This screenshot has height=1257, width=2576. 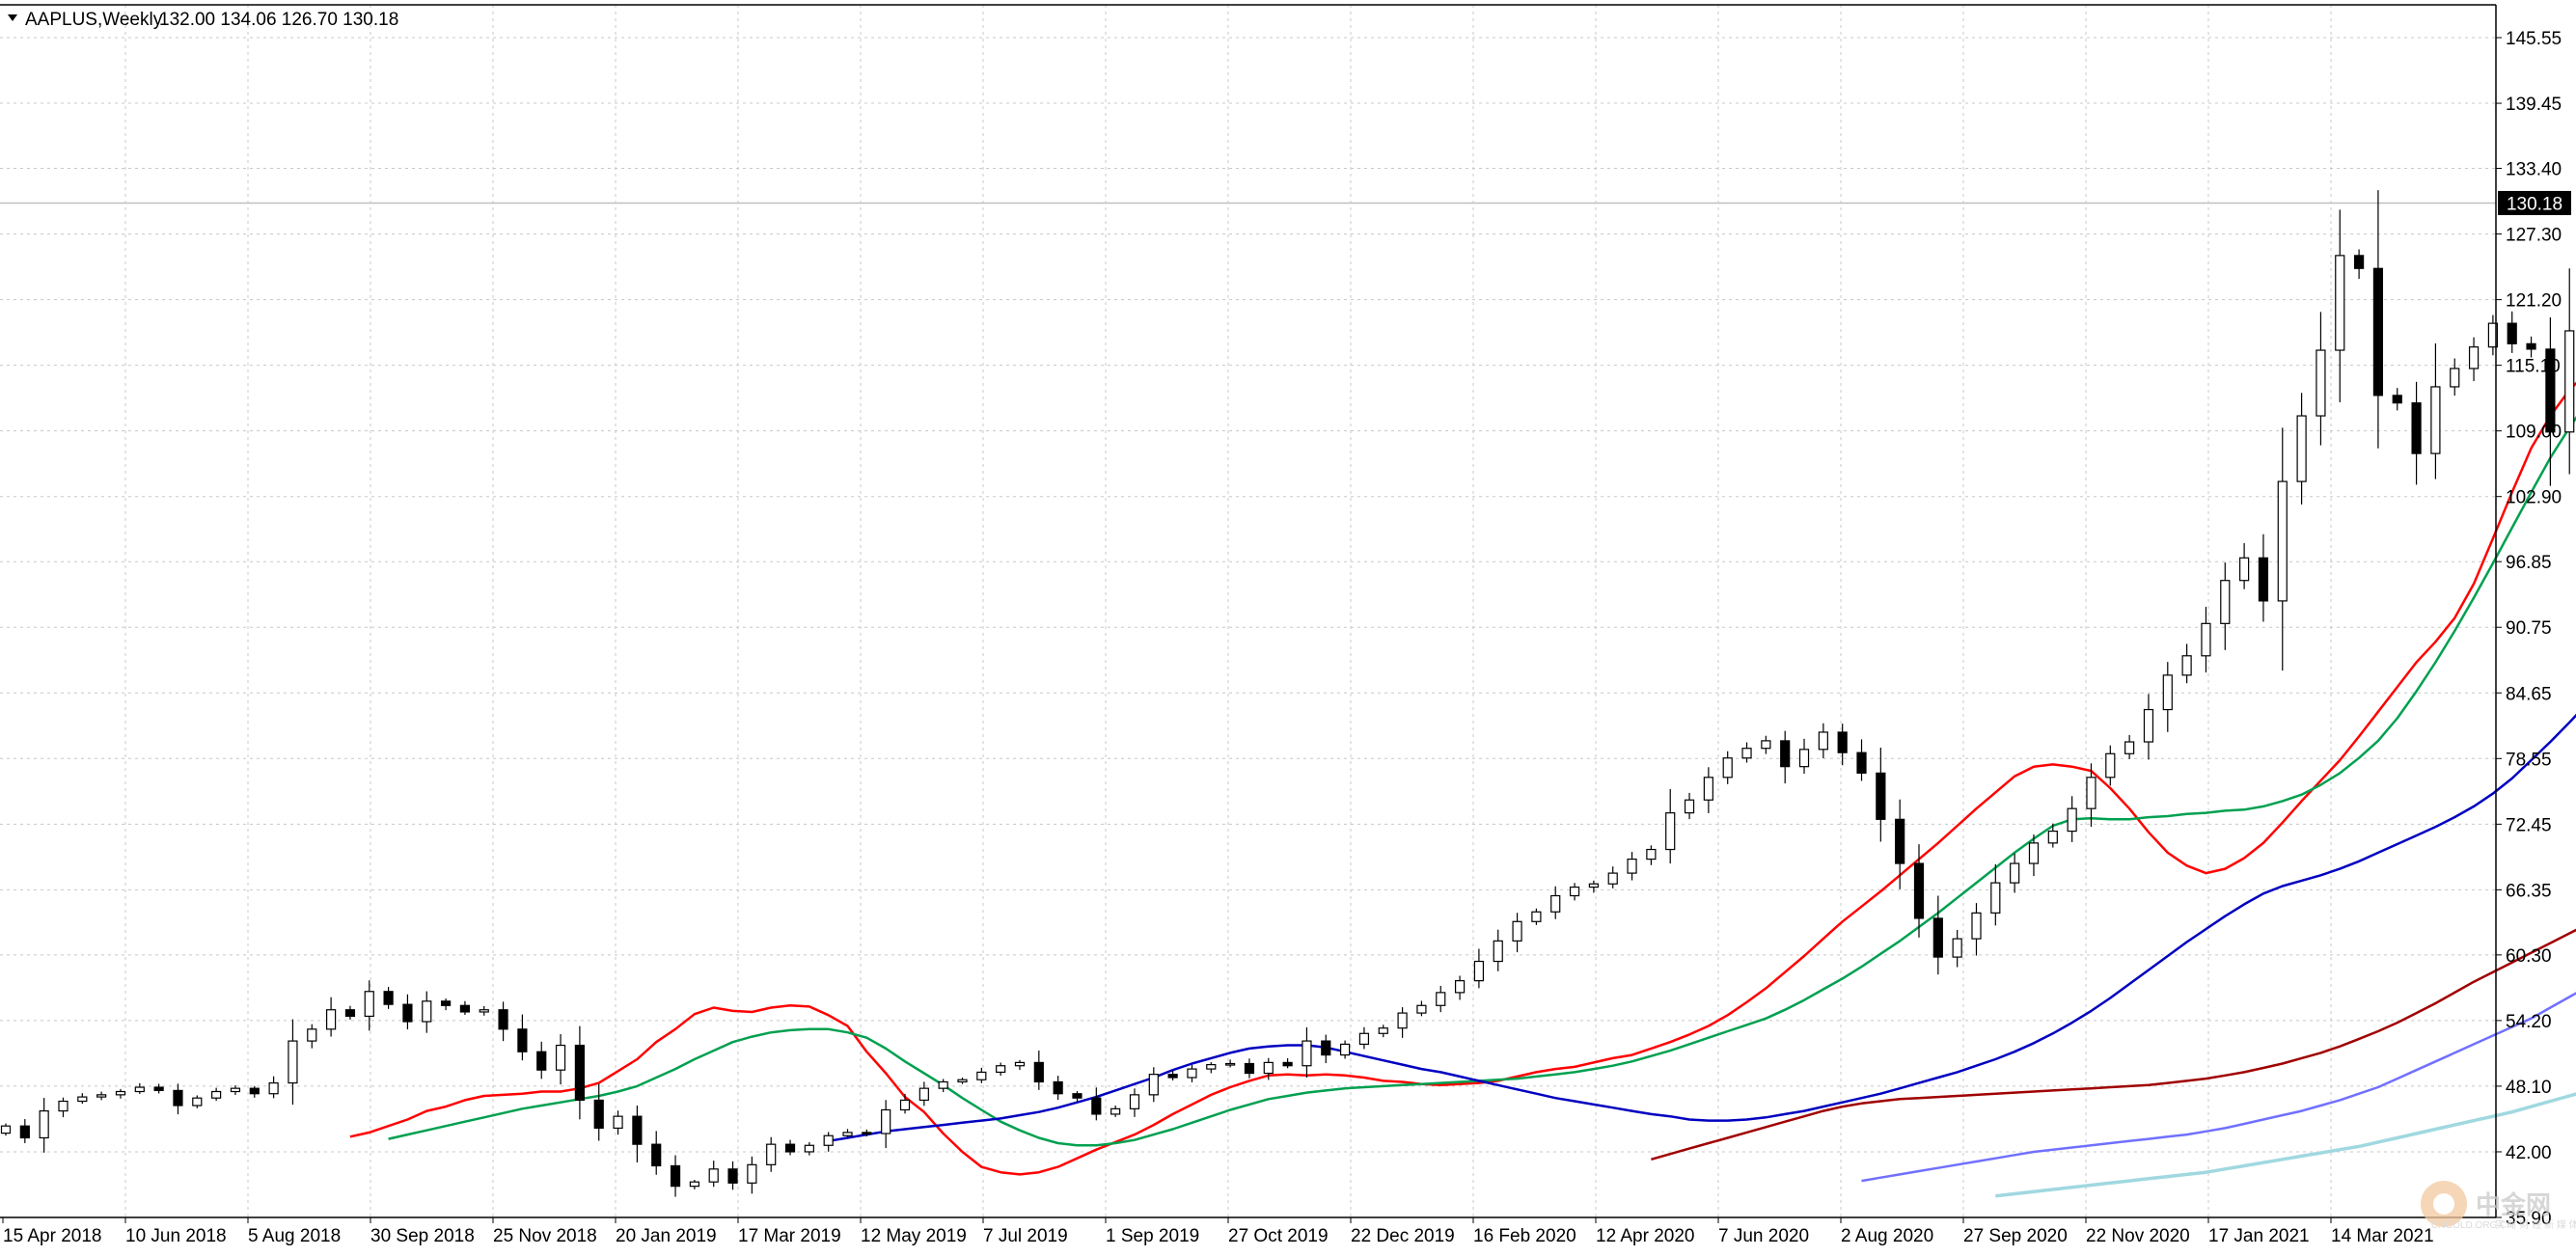 I want to click on price-tick-label: 139.45, so click(x=2534, y=105).